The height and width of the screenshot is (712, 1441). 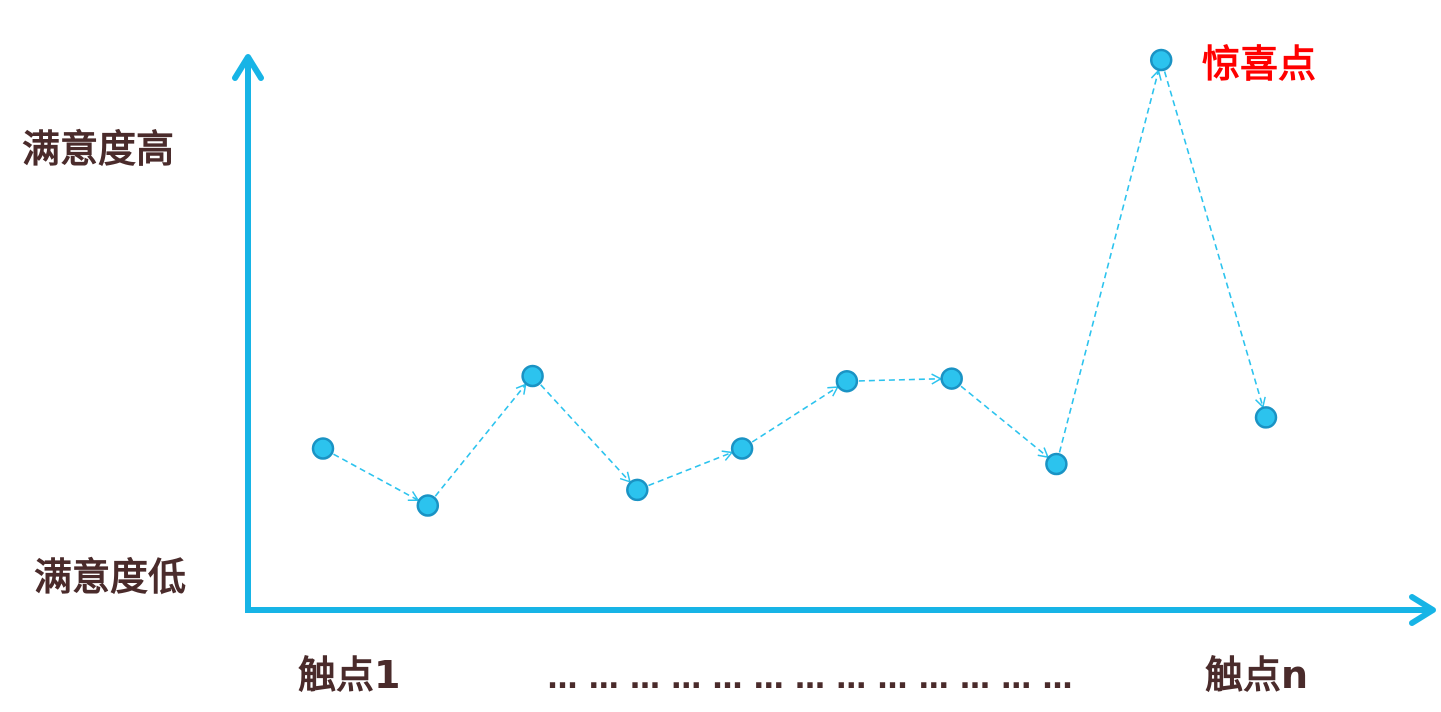 I want to click on y-label-high: 满意度高, so click(x=98, y=149).